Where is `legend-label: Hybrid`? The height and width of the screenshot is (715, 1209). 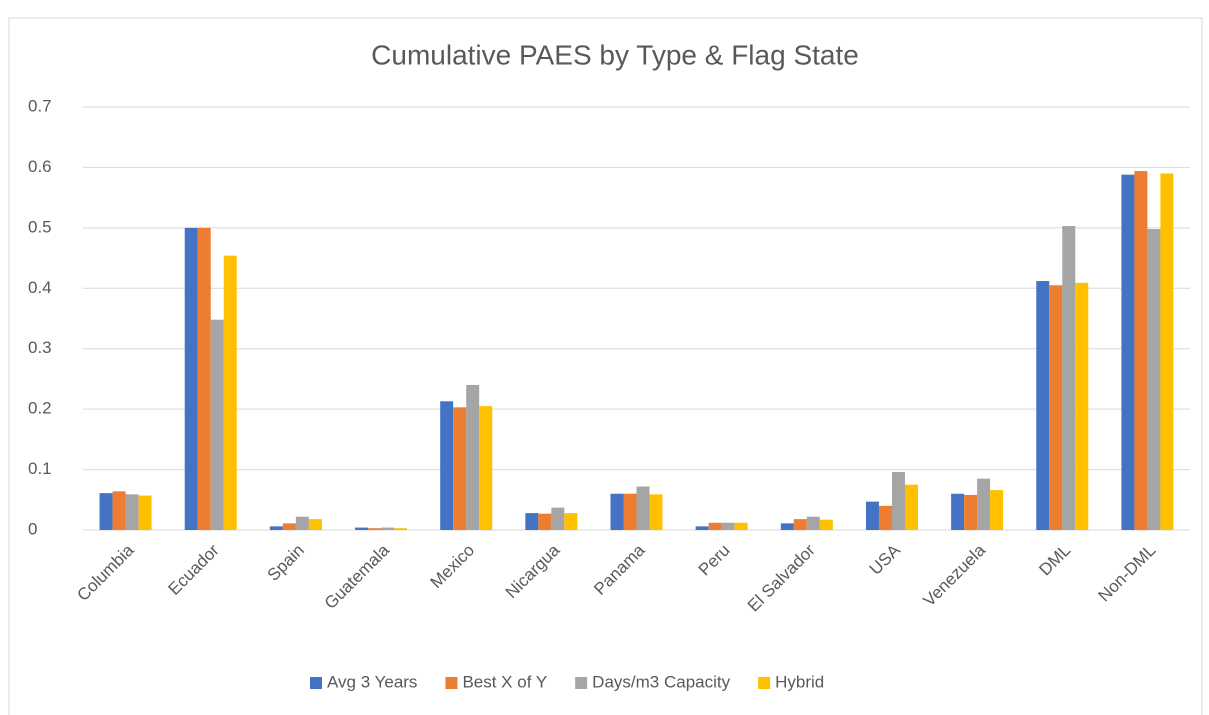
legend-label: Hybrid is located at coordinates (799, 681).